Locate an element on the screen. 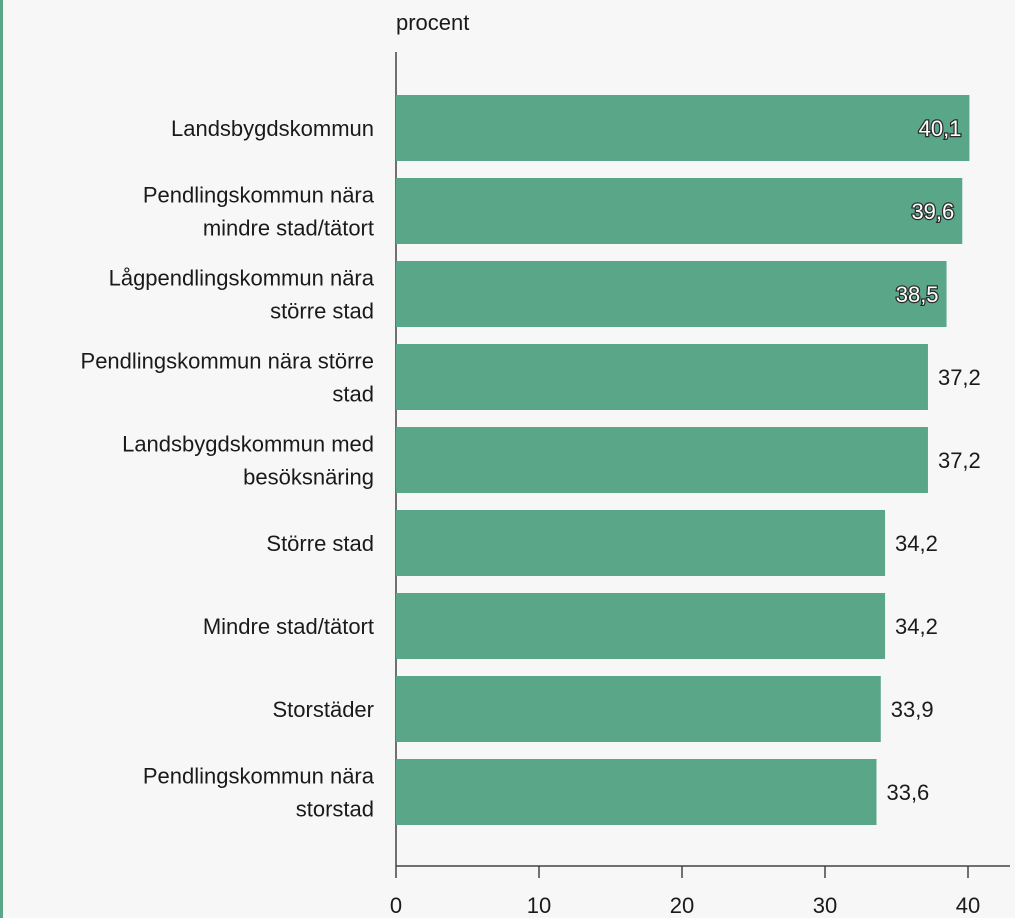  data-label: 40,1 is located at coordinates (940, 128).